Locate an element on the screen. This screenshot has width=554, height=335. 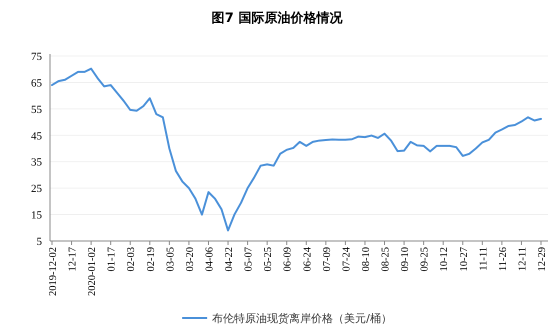
x-tick-label: 12-11 is located at coordinates (522, 259).